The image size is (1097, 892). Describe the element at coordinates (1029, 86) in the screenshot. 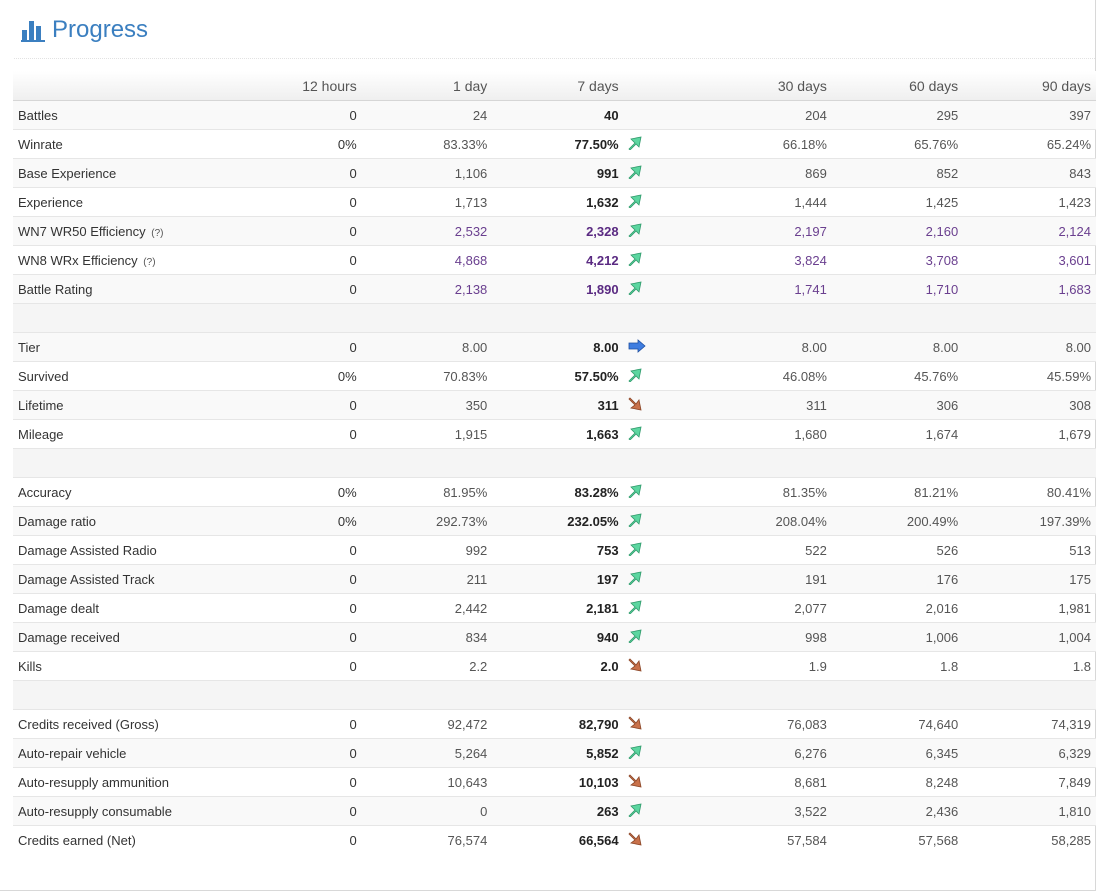

I see `header-90-days: 90 days` at that location.